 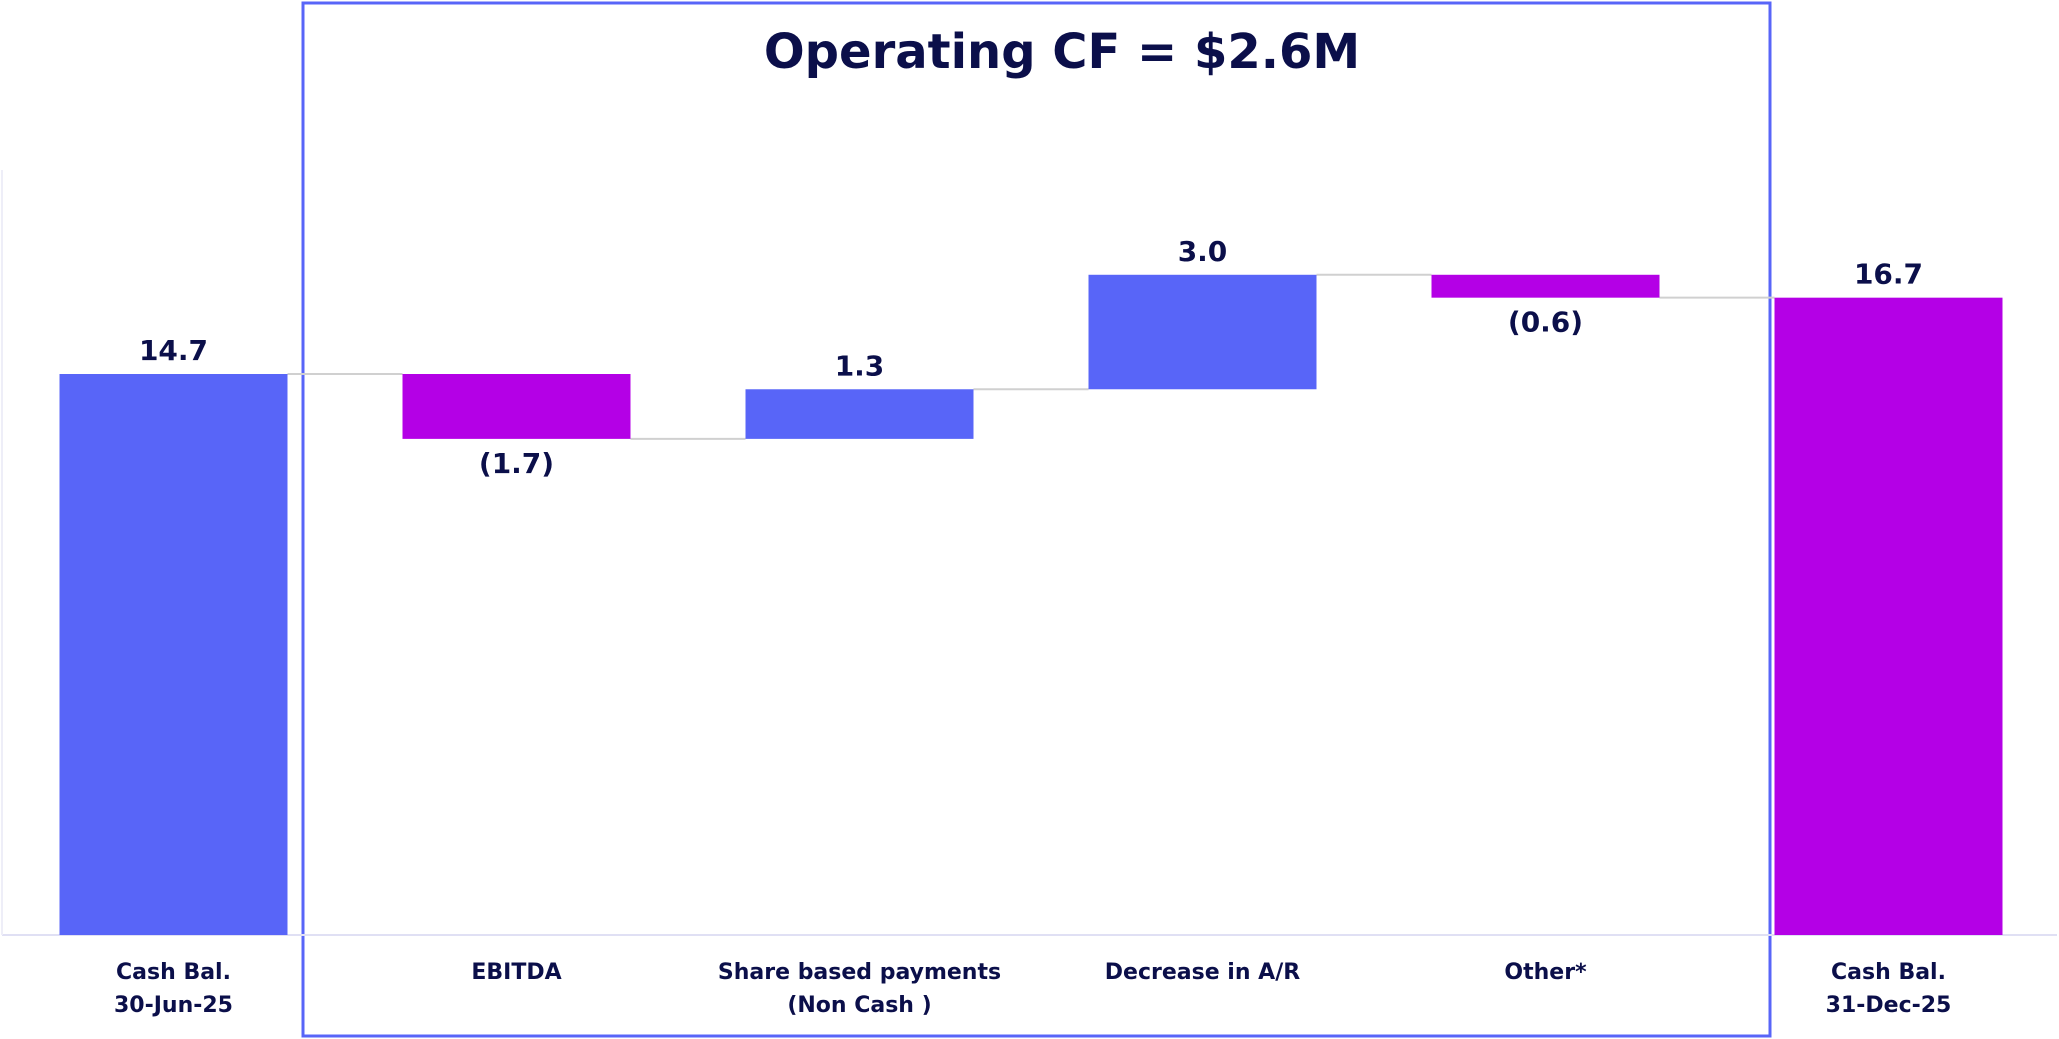 What do you see at coordinates (516, 463) in the screenshot?
I see `data-label: (1.7)` at bounding box center [516, 463].